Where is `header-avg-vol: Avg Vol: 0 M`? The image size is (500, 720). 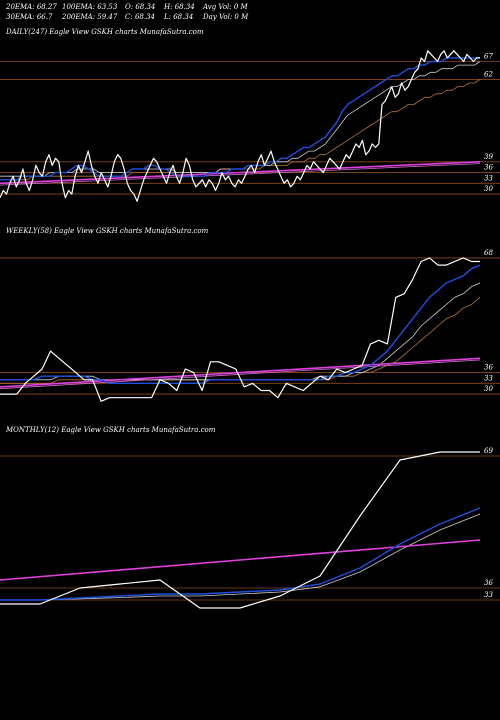 header-avg-vol: Avg Vol: 0 M is located at coordinates (225, 7).